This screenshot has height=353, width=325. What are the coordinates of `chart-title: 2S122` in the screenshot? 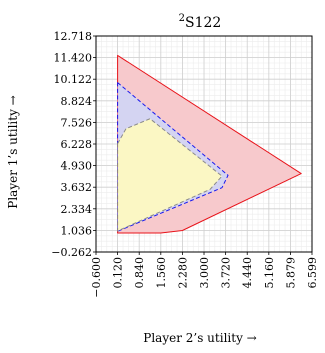 It's located at (200, 22).